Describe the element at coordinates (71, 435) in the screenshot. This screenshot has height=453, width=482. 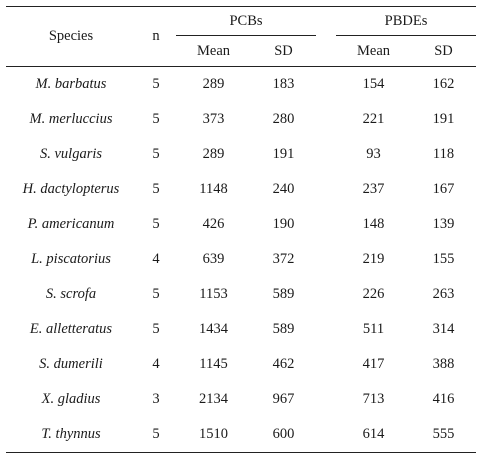
I see `species-cell: T. thynnus` at that location.